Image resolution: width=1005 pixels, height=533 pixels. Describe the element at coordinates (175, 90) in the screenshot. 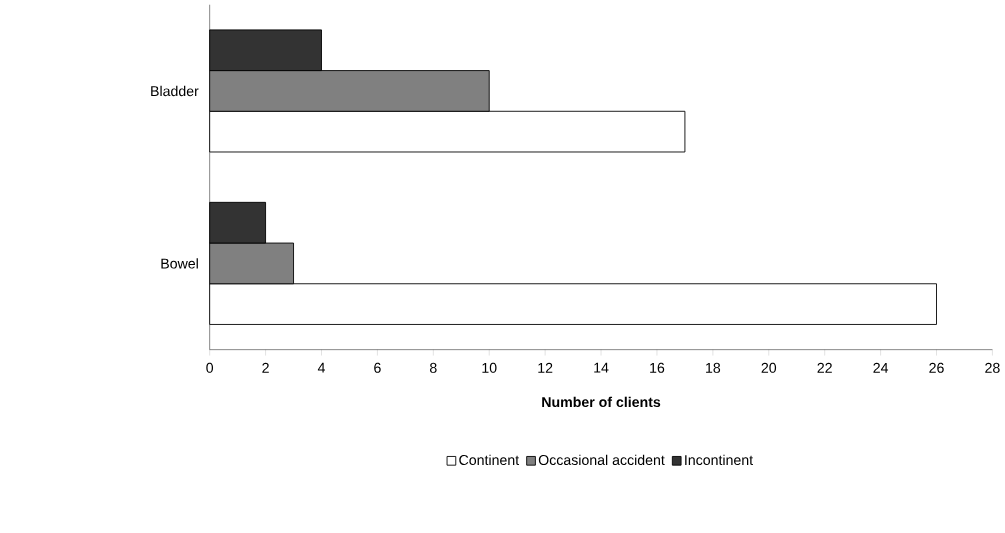

I see `y-tick-label: Bladder` at that location.